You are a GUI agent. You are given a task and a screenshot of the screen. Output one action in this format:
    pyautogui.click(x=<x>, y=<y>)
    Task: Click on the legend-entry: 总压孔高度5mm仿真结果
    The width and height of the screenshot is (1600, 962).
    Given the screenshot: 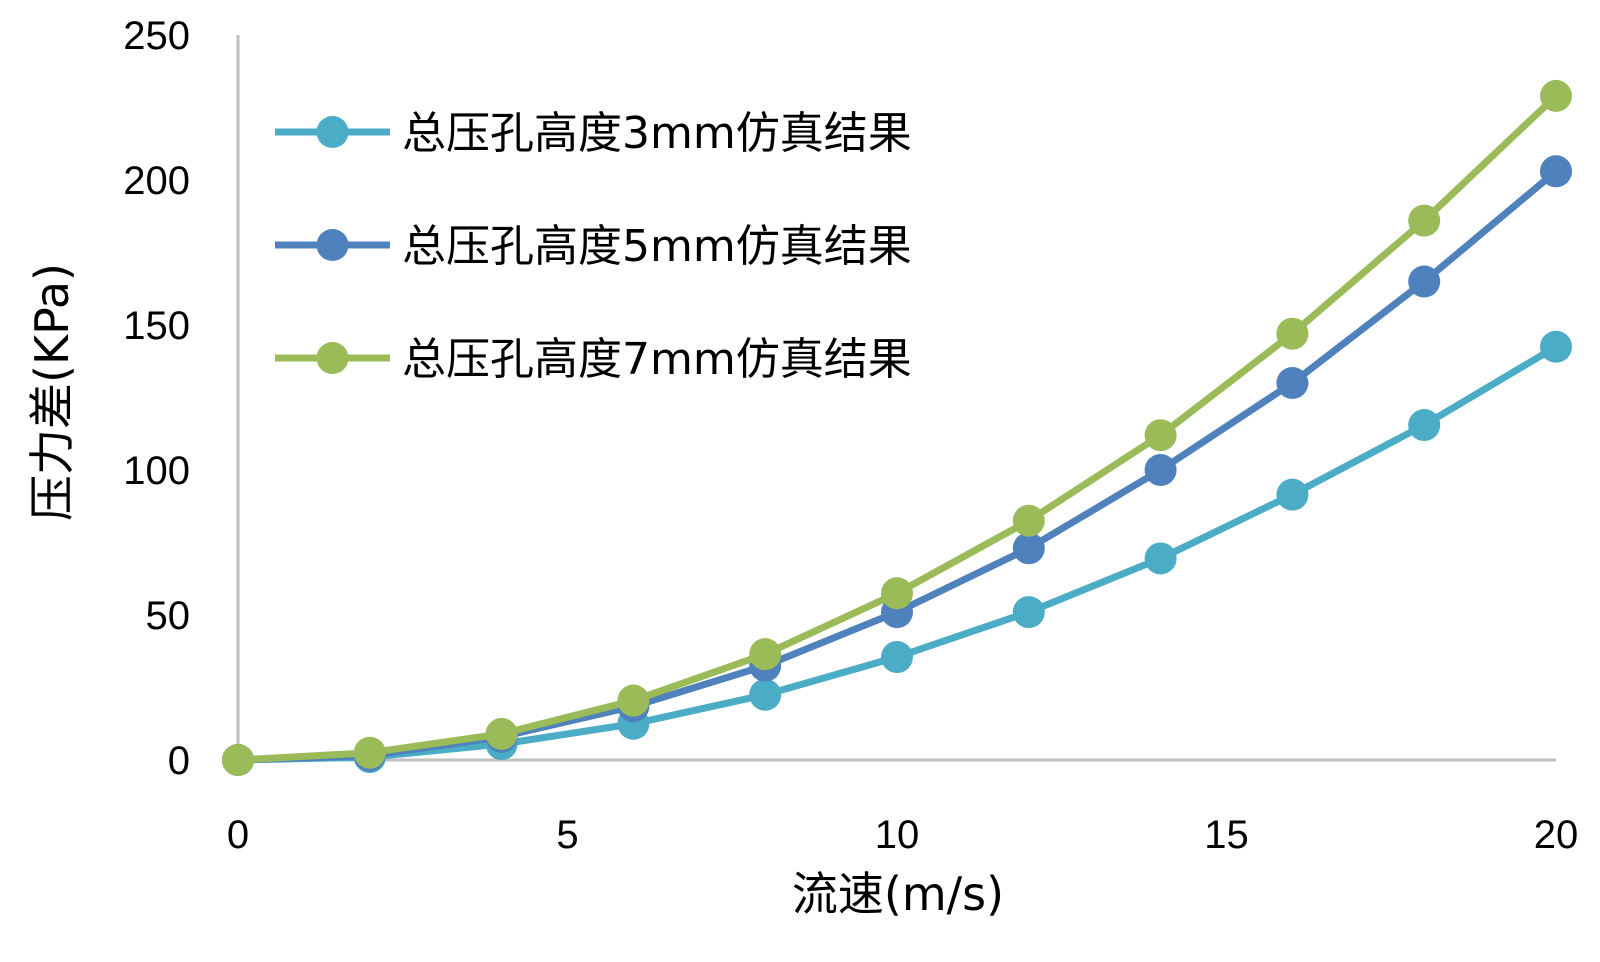 What is the action you would take?
    pyautogui.click(x=593, y=246)
    